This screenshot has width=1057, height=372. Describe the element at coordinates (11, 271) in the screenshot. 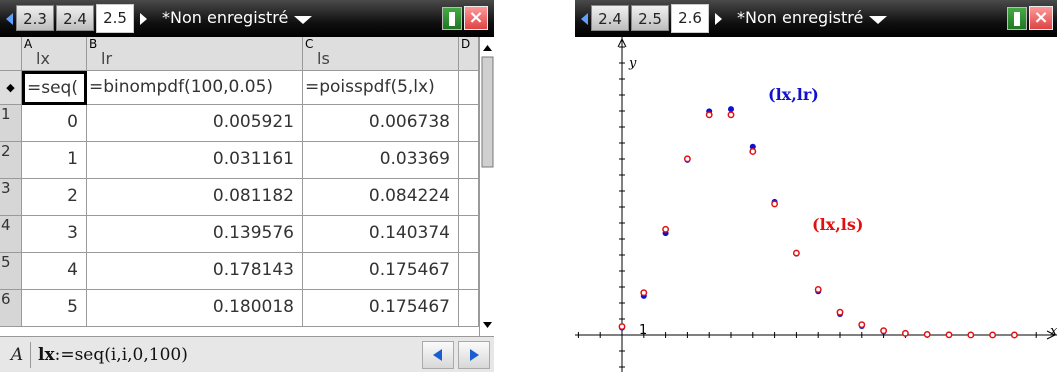

I see `cell-num: 5` at that location.